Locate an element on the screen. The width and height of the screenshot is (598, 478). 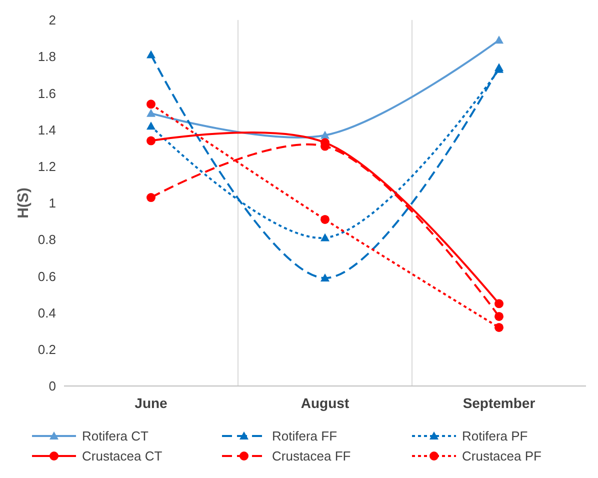
y-tick-label: 0.8 is located at coordinates (47, 240).